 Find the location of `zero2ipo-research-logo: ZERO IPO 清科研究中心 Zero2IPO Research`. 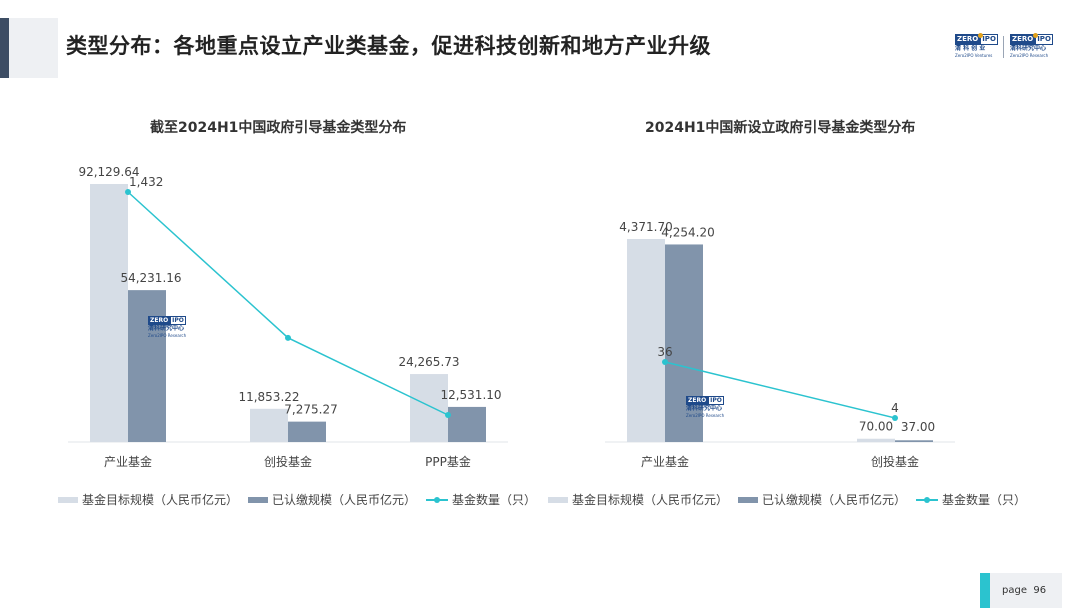

zero2ipo-research-logo: ZERO IPO 清科研究中心 Zero2IPO Research is located at coordinates (1032, 46).